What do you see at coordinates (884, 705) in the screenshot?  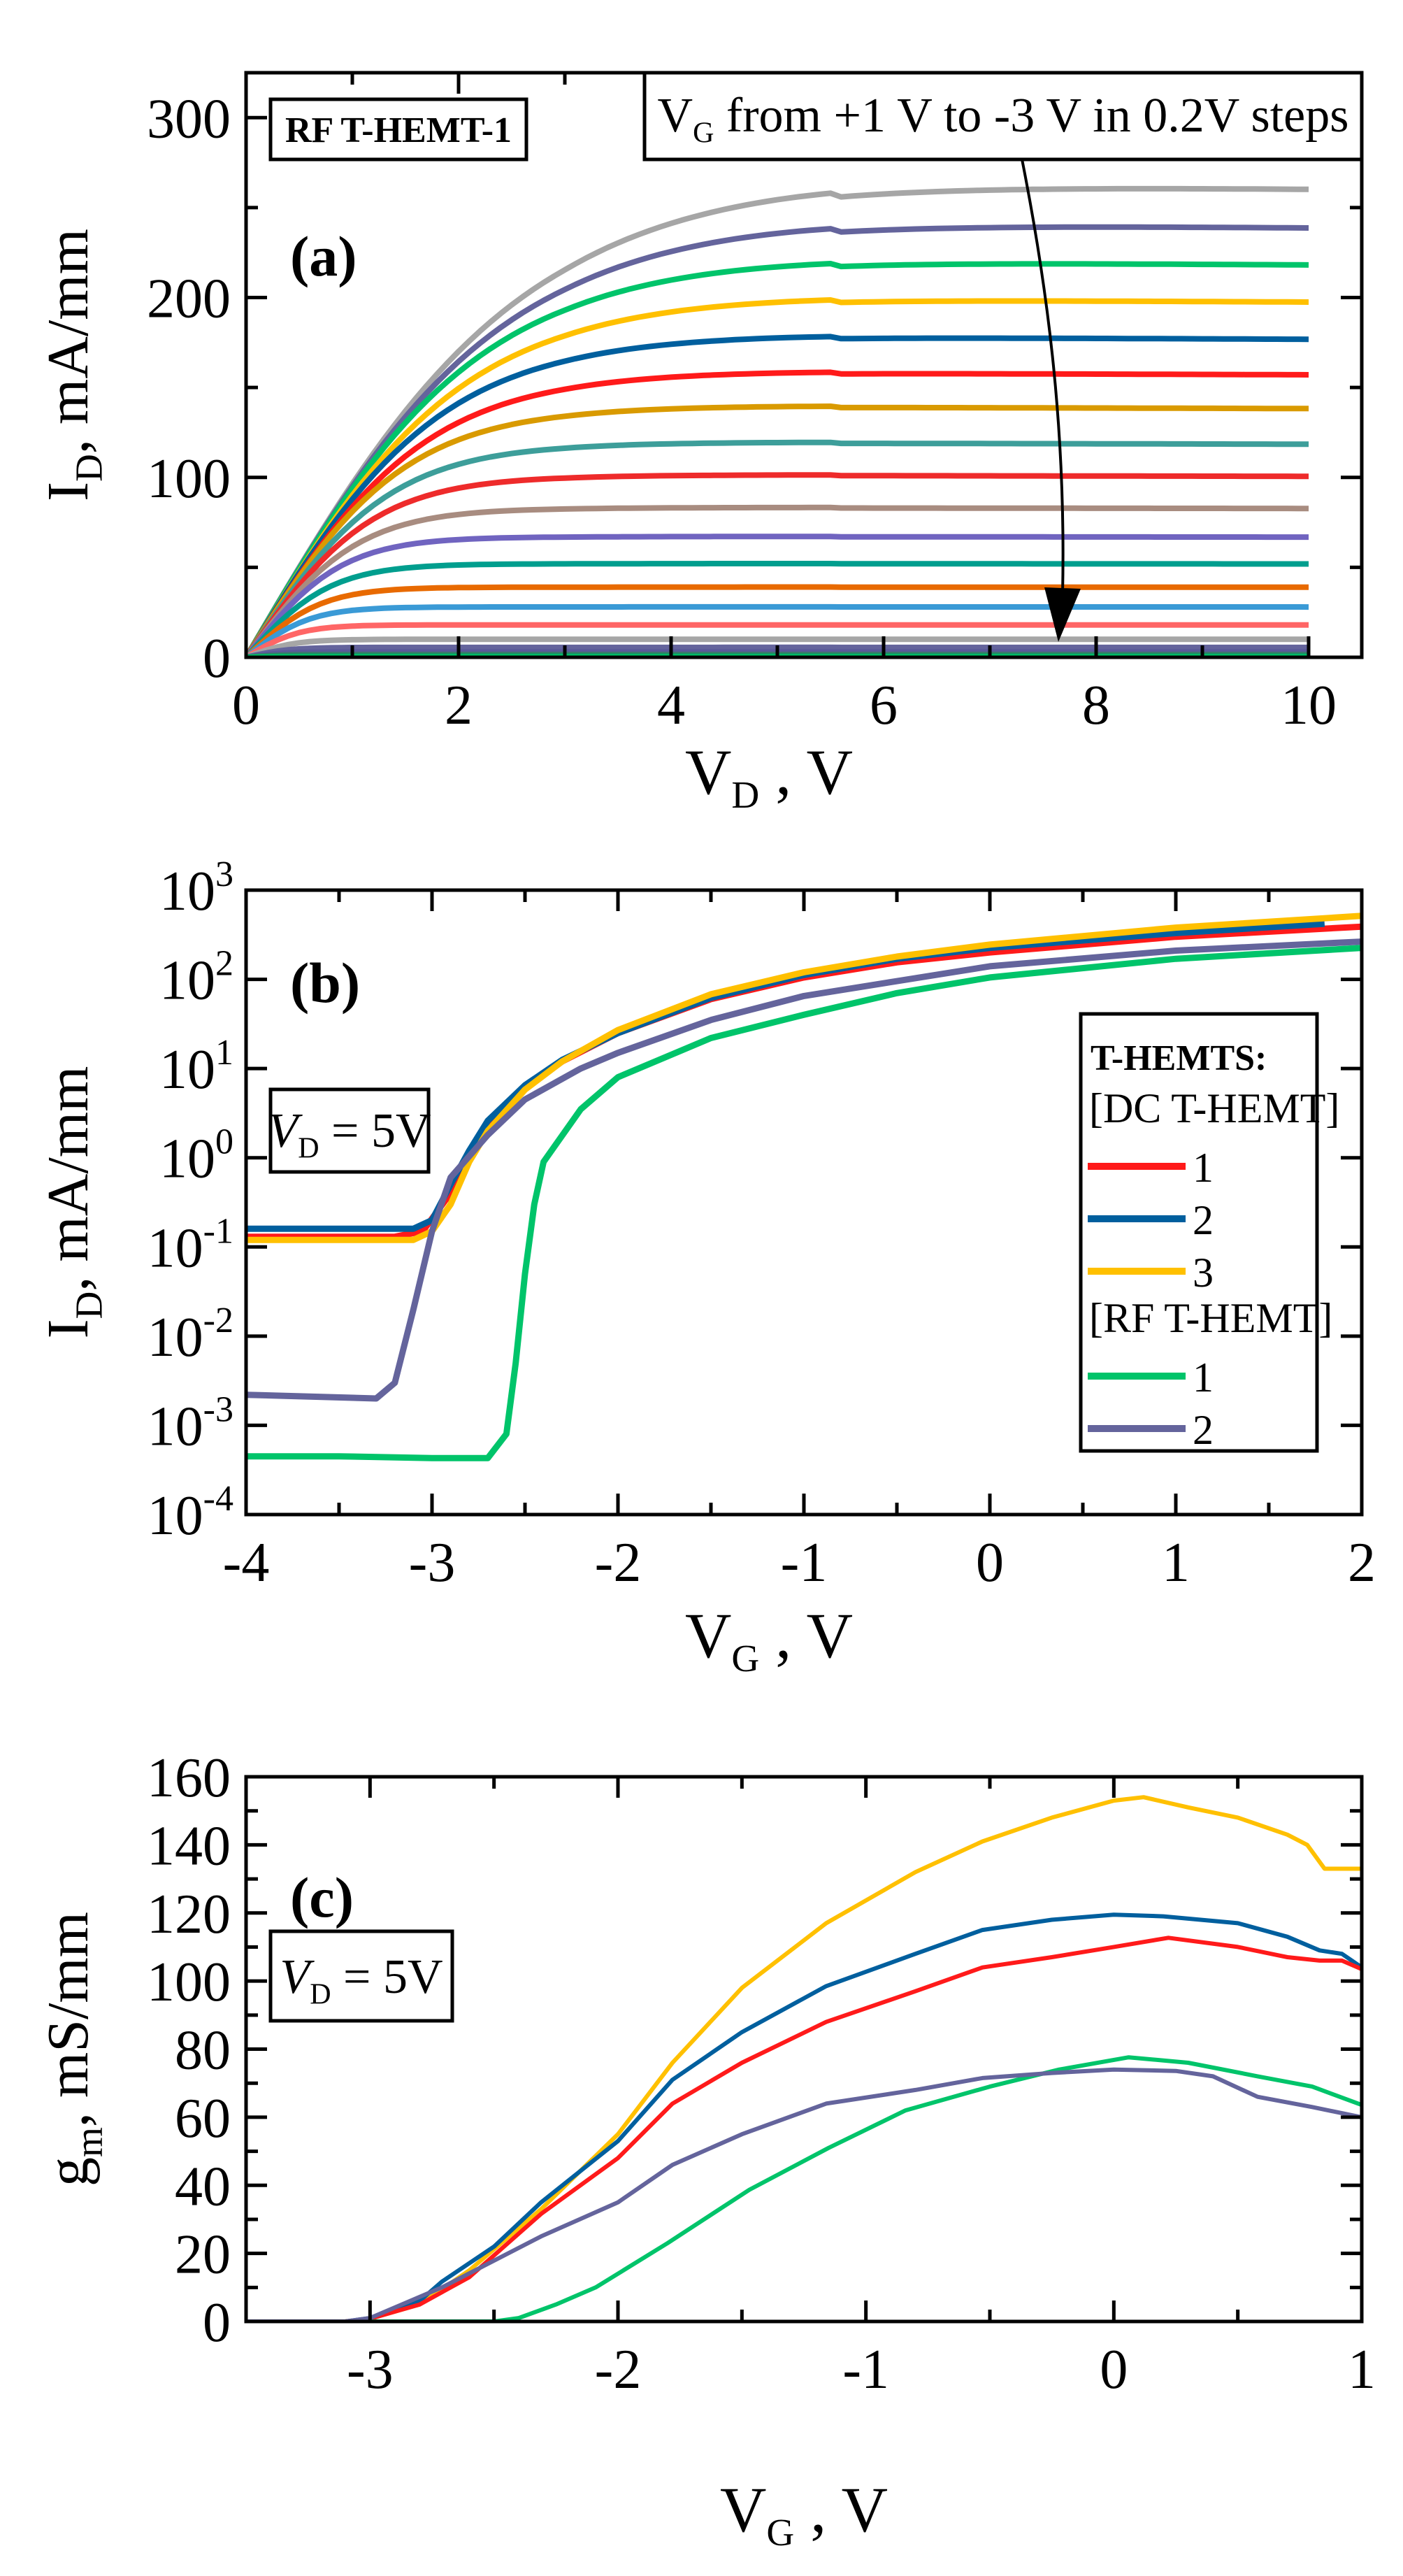 I see `x-tick-label: 6` at bounding box center [884, 705].